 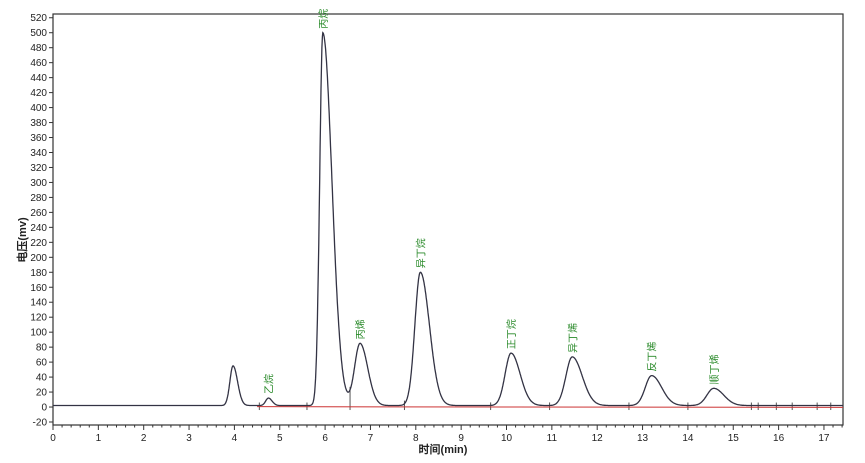 I want to click on peak-label: 乙烷, so click(x=268, y=384).